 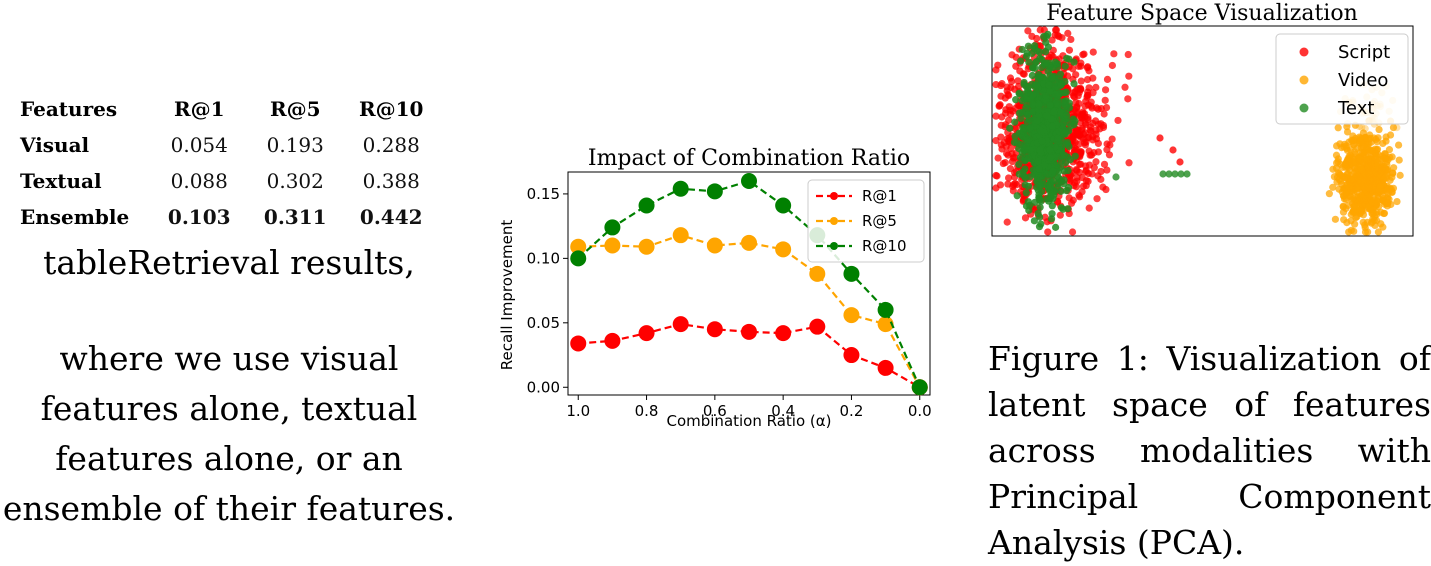 I want to click on header-r1: R@1, so click(x=199, y=109).